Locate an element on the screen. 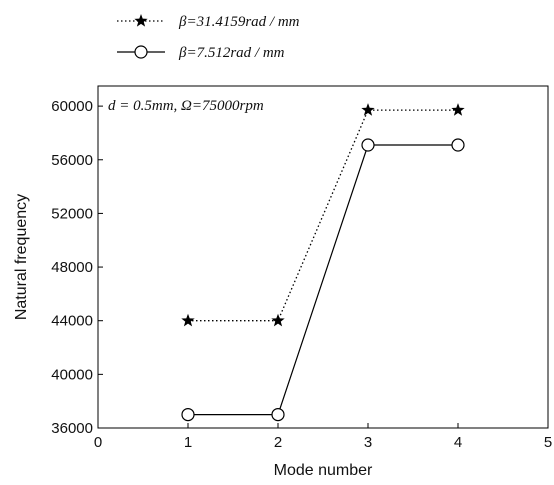 This screenshot has height=485, width=554. x-axis-title: Mode number is located at coordinates (323, 470).